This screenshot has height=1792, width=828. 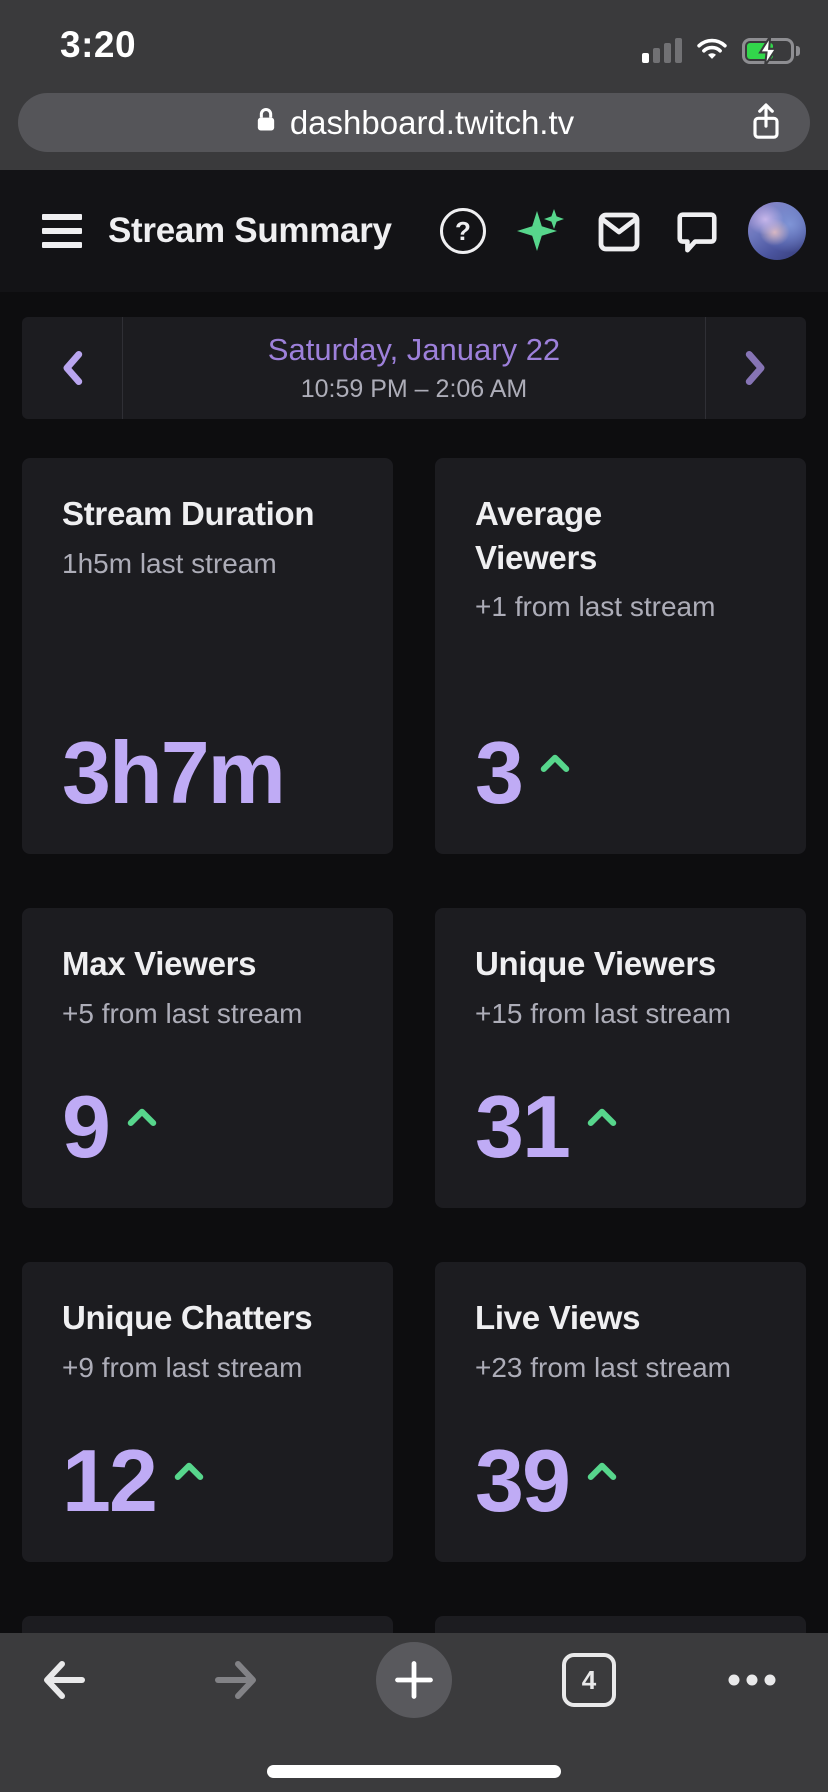 What do you see at coordinates (712, 50) in the screenshot?
I see `wifi-icon` at bounding box center [712, 50].